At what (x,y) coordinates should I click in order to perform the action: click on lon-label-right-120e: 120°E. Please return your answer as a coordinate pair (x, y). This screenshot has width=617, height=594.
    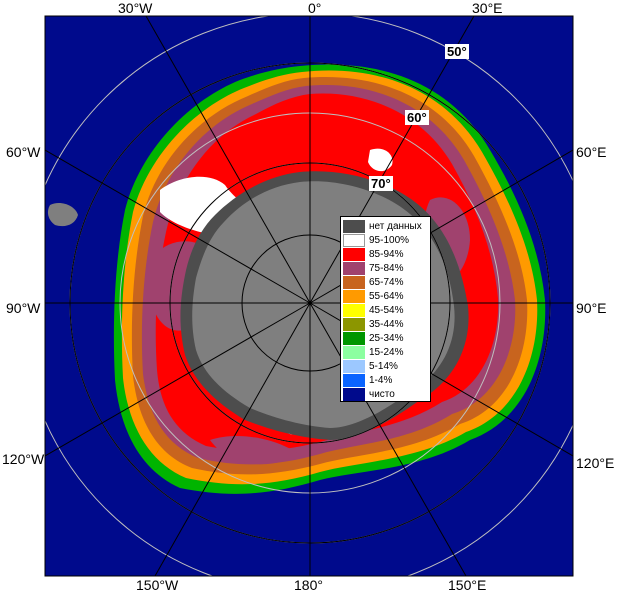
    Looking at the image, I should click on (595, 463).